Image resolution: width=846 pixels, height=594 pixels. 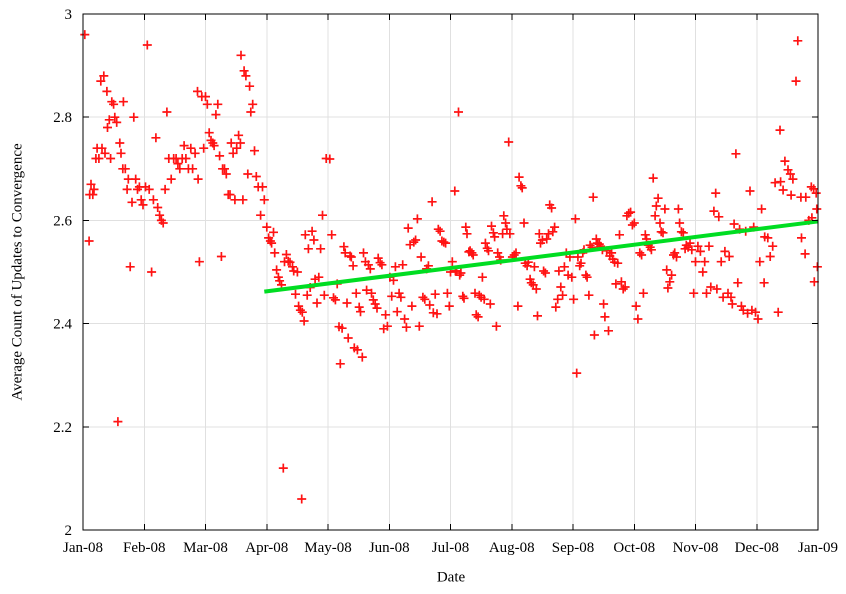 What do you see at coordinates (512, 548) in the screenshot?
I see `x-tick-label: Aug-08` at bounding box center [512, 548].